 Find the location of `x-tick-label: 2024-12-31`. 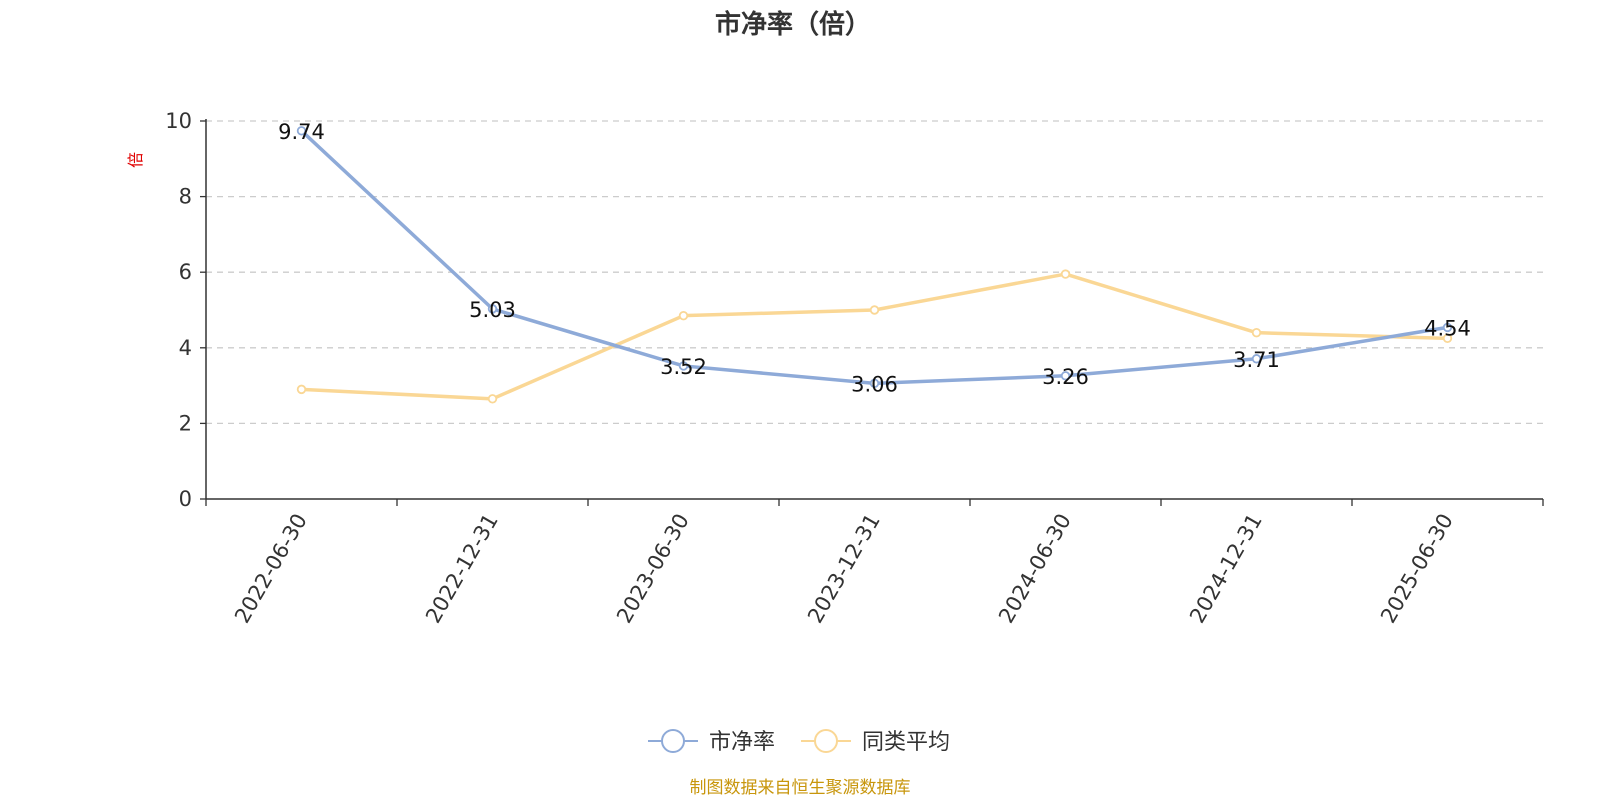

x-tick-label: 2024-12-31 is located at coordinates (1226, 569).